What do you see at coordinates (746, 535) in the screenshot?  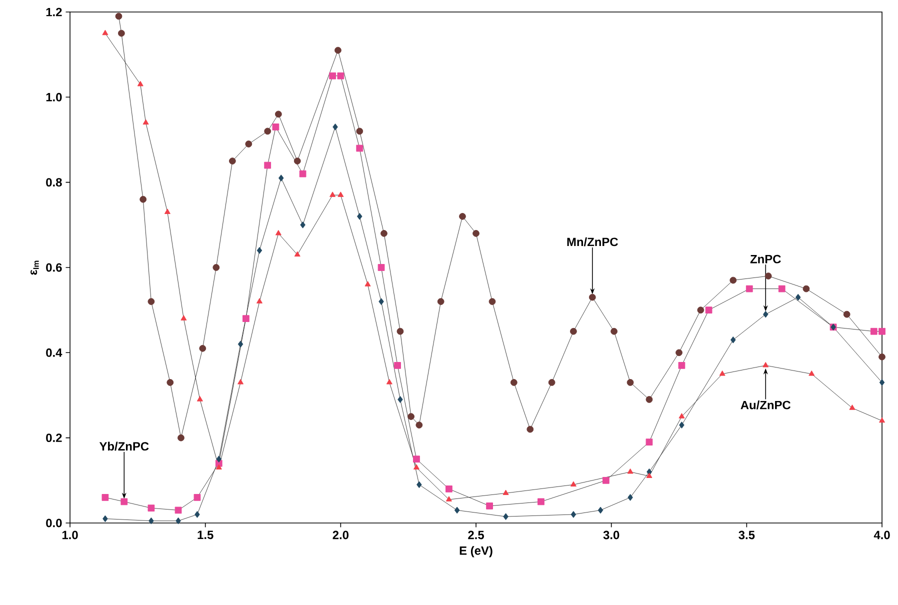 I see `x-tick-label: 3.5` at bounding box center [746, 535].